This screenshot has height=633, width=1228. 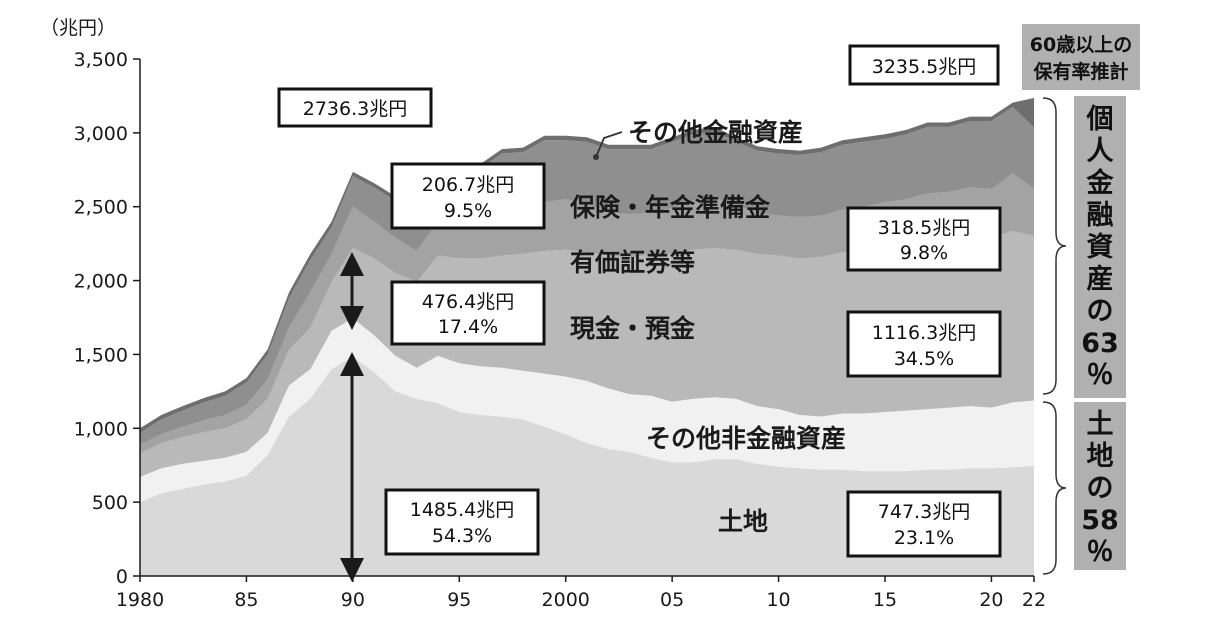 What do you see at coordinates (924, 524) in the screenshot?
I see `land-2022-box: 747.3兆円 23.1%` at bounding box center [924, 524].